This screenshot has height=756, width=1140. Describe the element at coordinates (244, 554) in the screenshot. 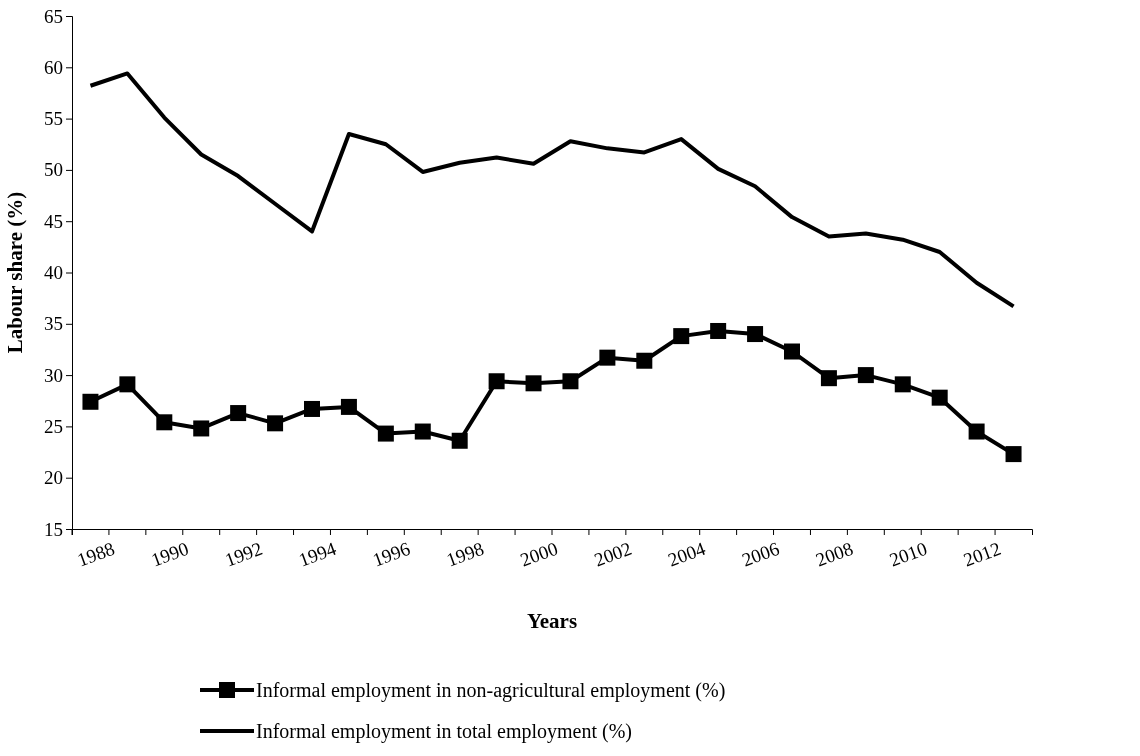

I see `x-tick-label: 1992` at that location.